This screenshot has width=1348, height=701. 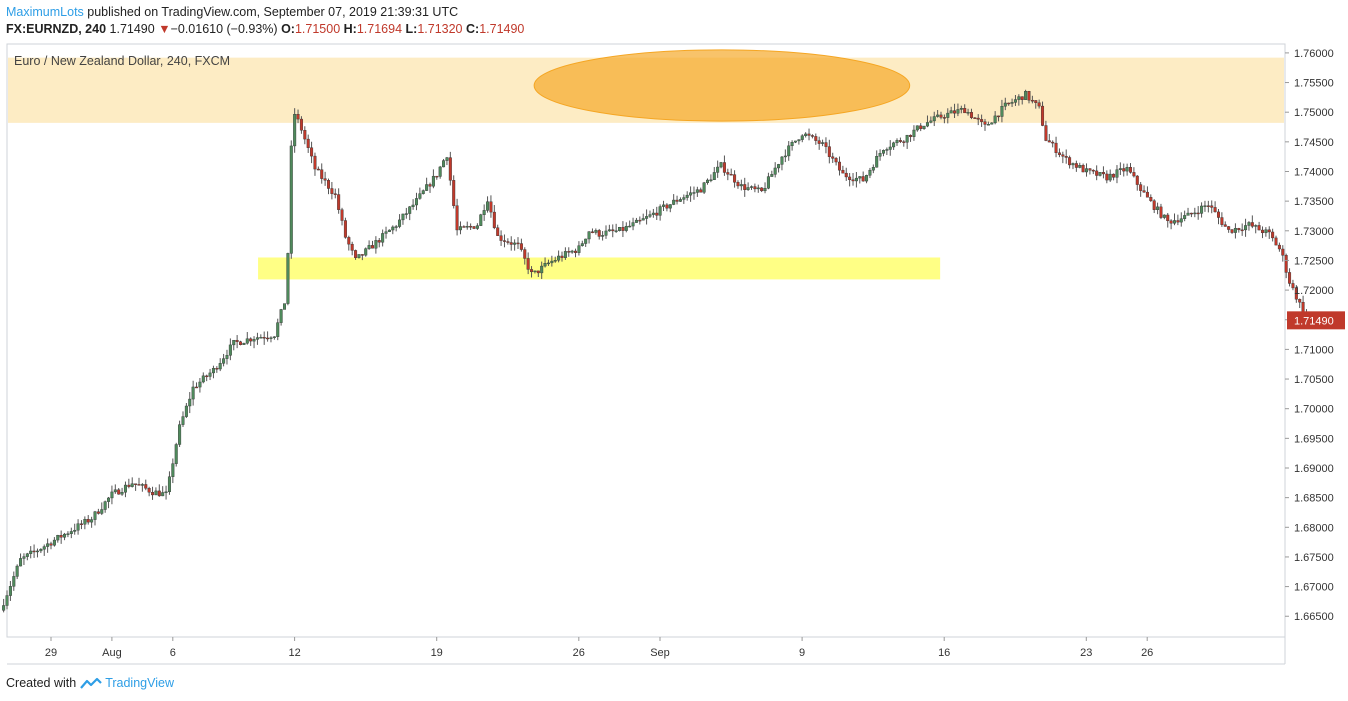 What do you see at coordinates (350, 29) in the screenshot?
I see `high-label: H:` at bounding box center [350, 29].